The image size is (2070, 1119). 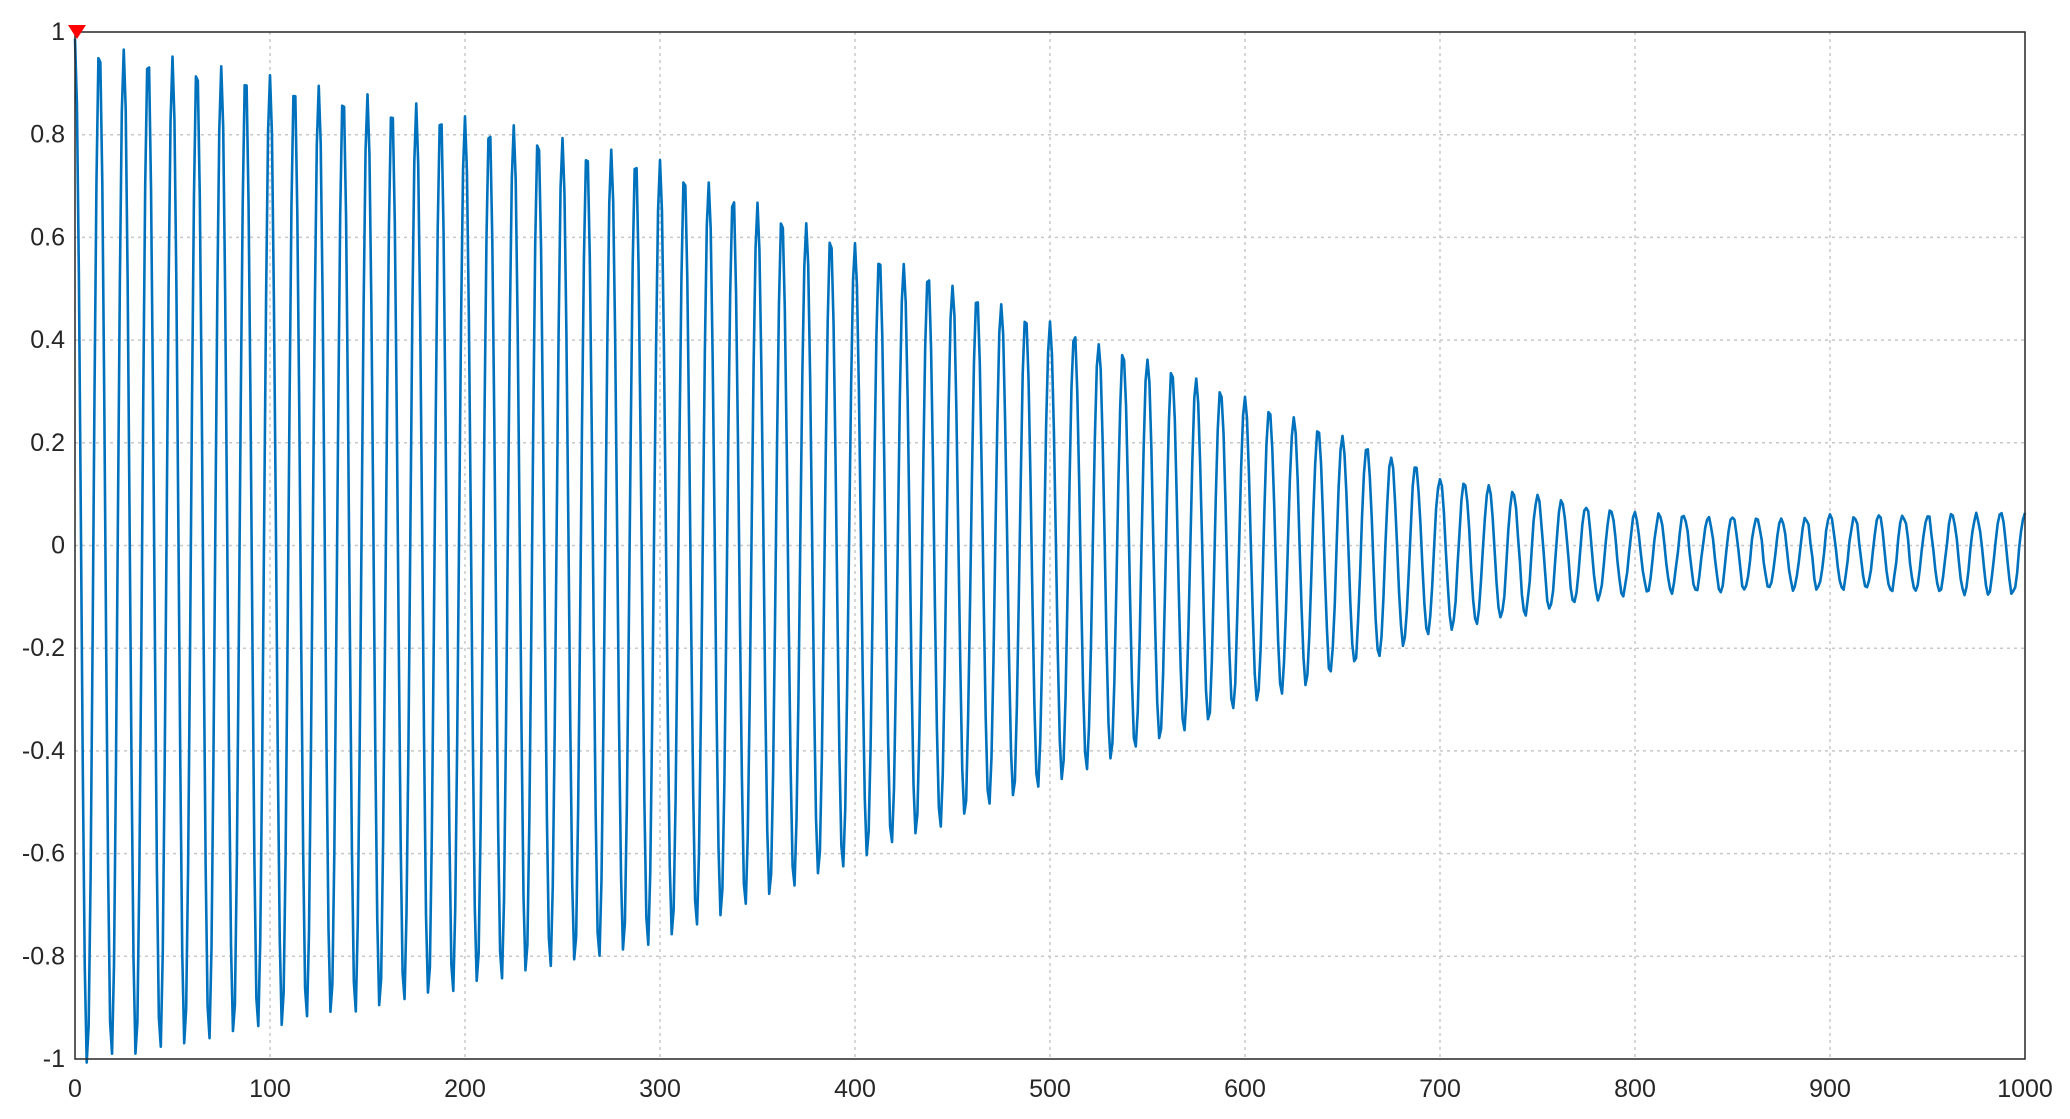 I want to click on y-tick-label: 0.2, so click(x=47, y=443).